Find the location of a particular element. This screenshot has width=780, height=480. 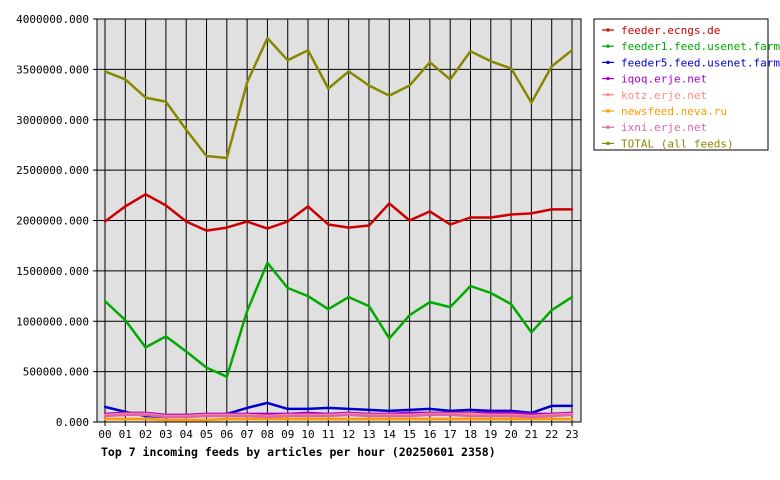

x-tick-label: 13 is located at coordinates (368, 434).